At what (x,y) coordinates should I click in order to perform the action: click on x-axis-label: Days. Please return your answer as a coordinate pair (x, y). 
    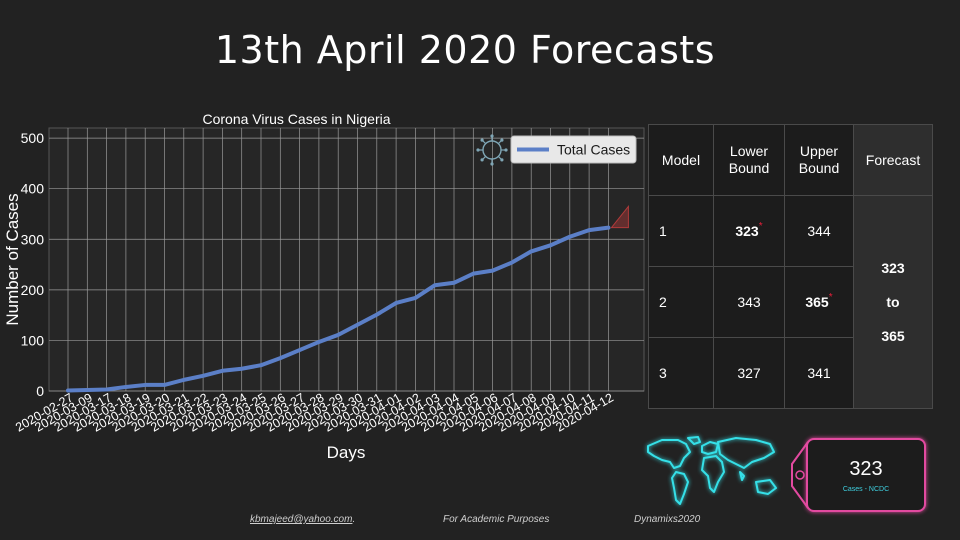
    Looking at the image, I should click on (346, 452).